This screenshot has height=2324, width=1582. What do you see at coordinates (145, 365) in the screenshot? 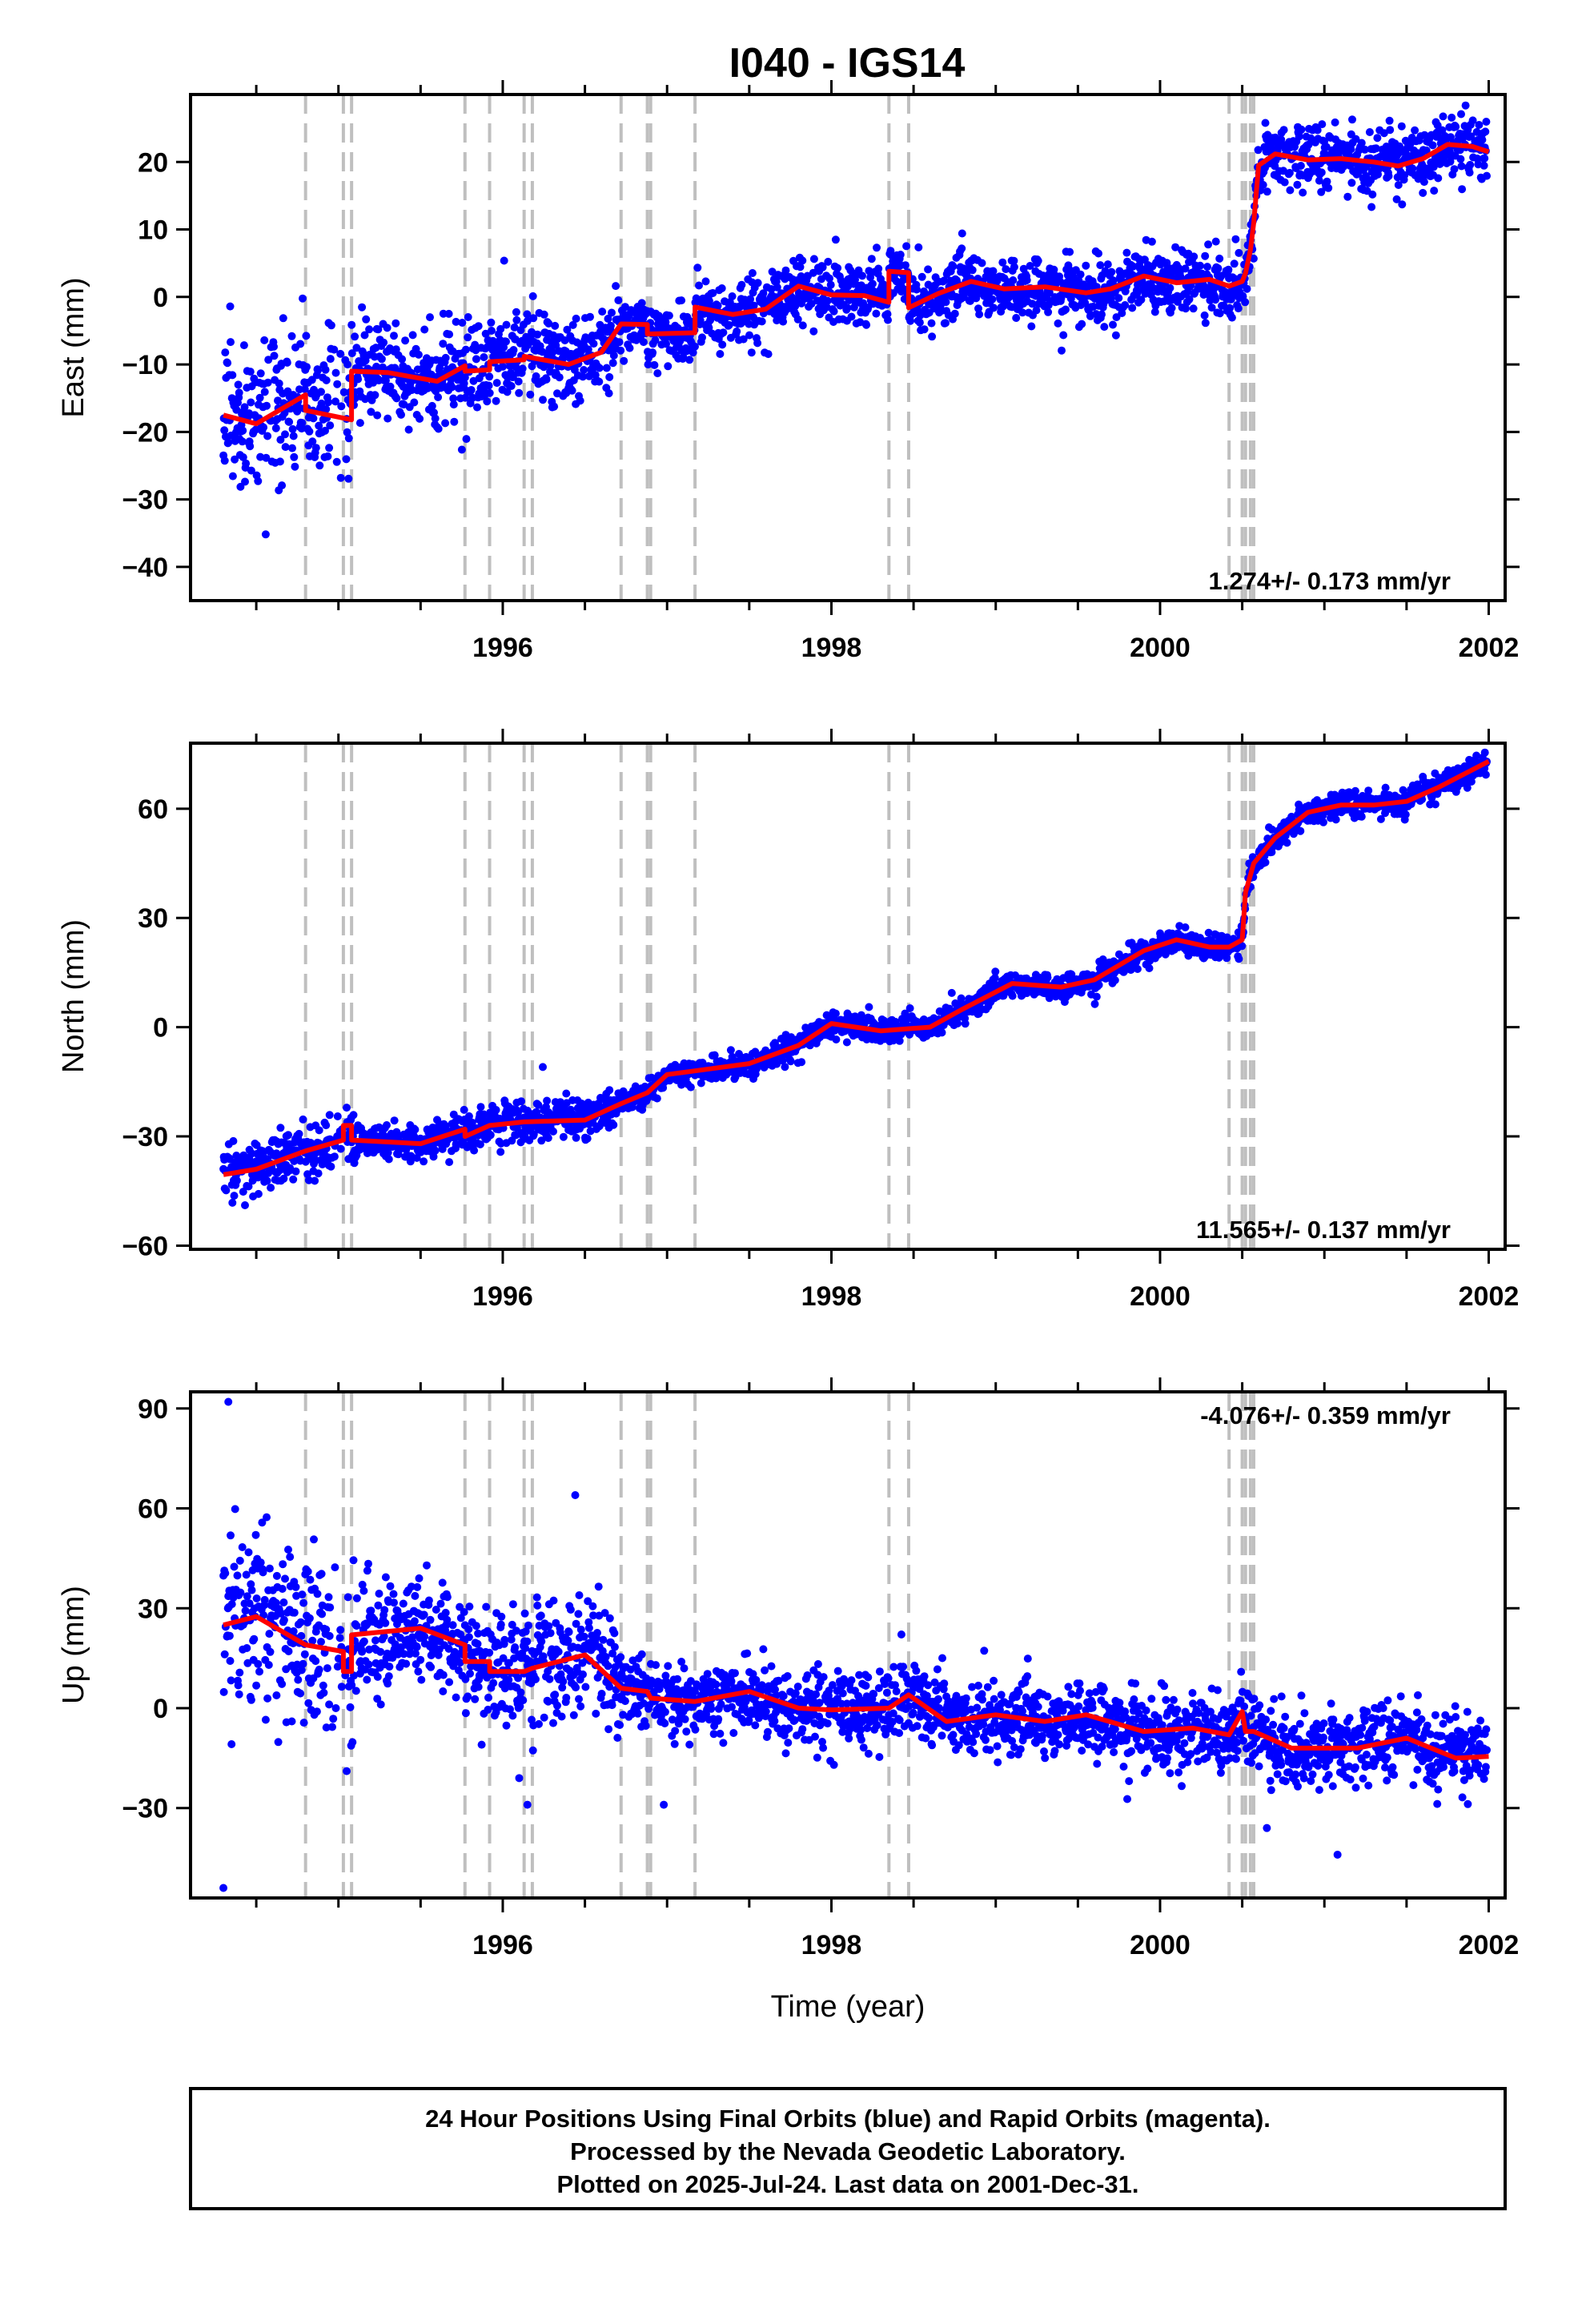
I see `y-tick-label: −10` at bounding box center [145, 365].